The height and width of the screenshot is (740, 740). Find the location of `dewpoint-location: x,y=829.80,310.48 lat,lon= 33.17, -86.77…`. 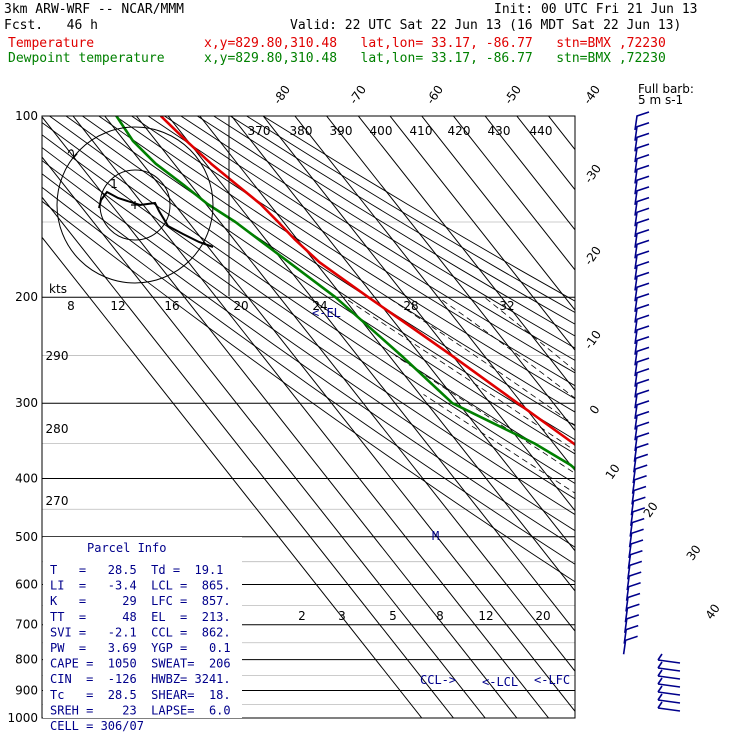

dewpoint-location: x,y=829.80,310.48 lat,lon= 33.17, -86.77… is located at coordinates (435, 58).